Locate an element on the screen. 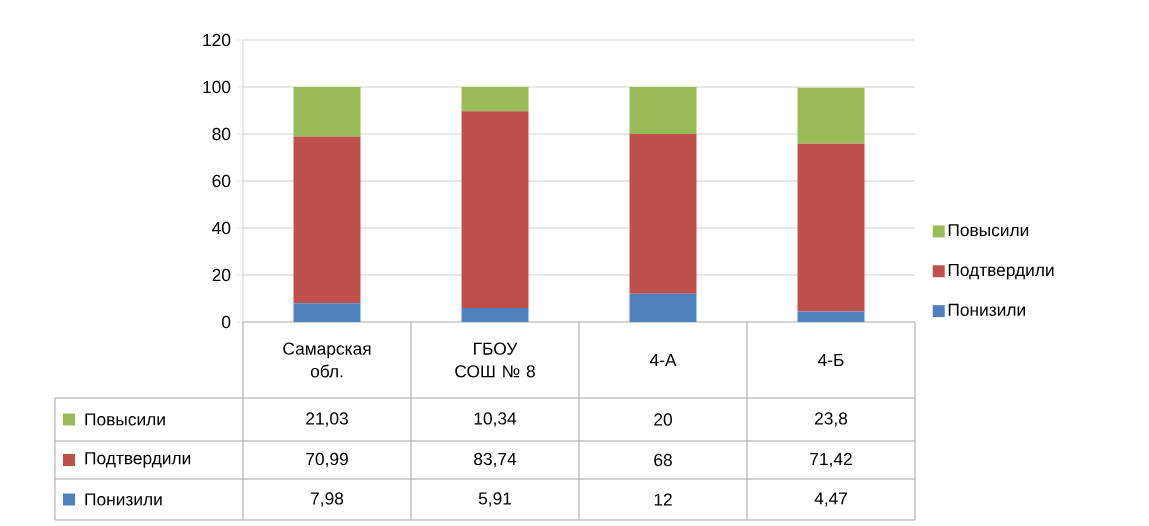 The width and height of the screenshot is (1149, 526). y-tick-label: 100 is located at coordinates (217, 87).